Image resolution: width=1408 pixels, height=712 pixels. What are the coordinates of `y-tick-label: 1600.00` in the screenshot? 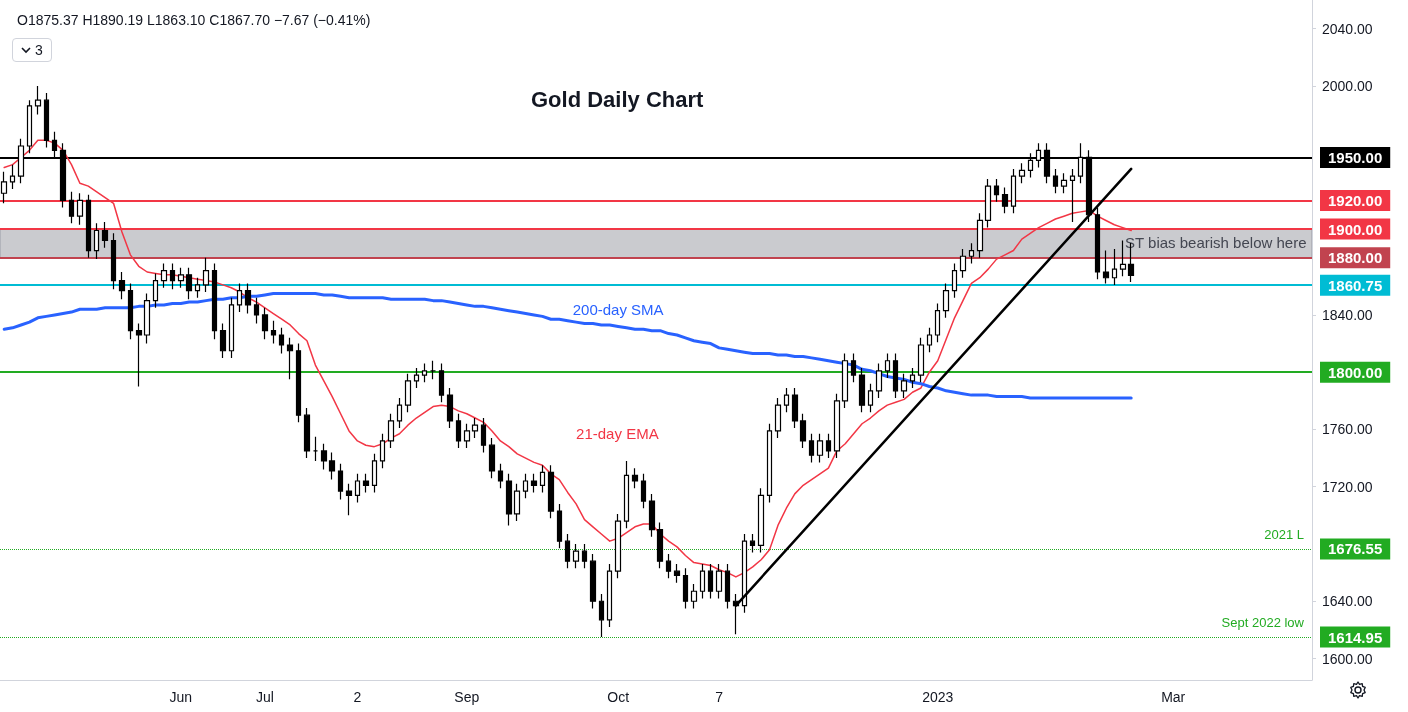 It's located at (1347, 658).